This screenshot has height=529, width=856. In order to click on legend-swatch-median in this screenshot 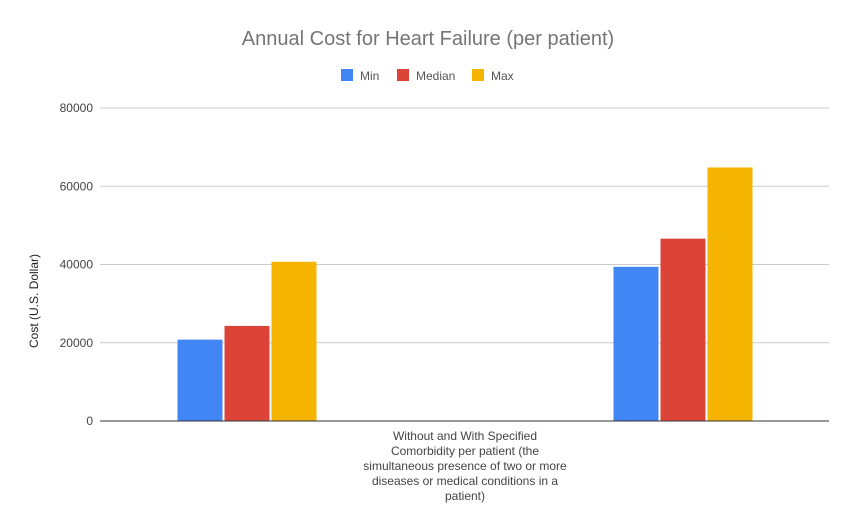, I will do `click(403, 75)`.